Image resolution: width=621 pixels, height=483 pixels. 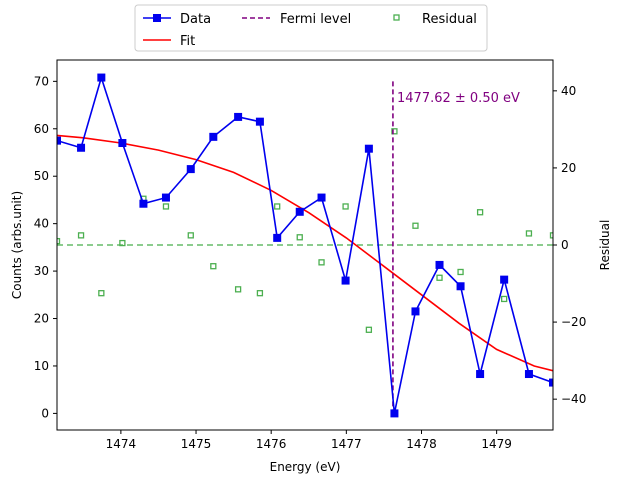 What do you see at coordinates (573, 399) in the screenshot?
I see `y2-tick-label: −40` at bounding box center [573, 399].